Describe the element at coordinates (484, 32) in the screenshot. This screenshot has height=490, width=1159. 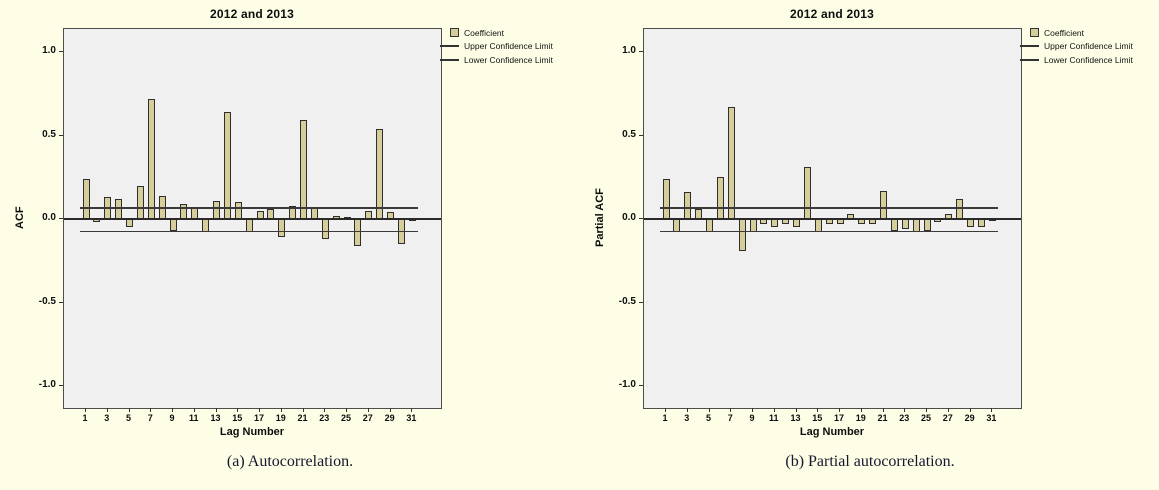
I see `legend-label: Coefficient` at that location.